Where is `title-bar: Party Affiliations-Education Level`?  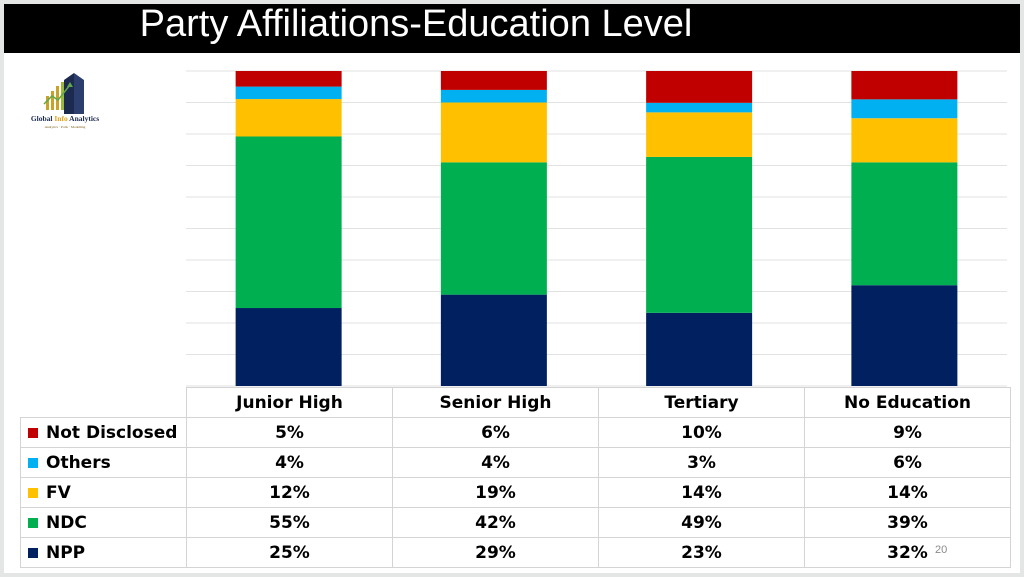
title-bar: Party Affiliations-Education Level is located at coordinates (512, 28).